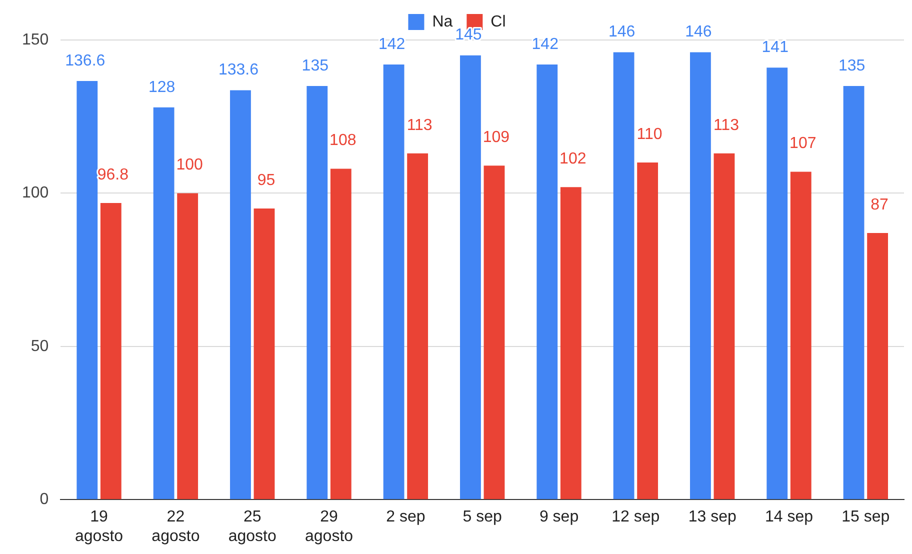  What do you see at coordinates (498, 21) in the screenshot?
I see `legend-label: Cl` at bounding box center [498, 21].